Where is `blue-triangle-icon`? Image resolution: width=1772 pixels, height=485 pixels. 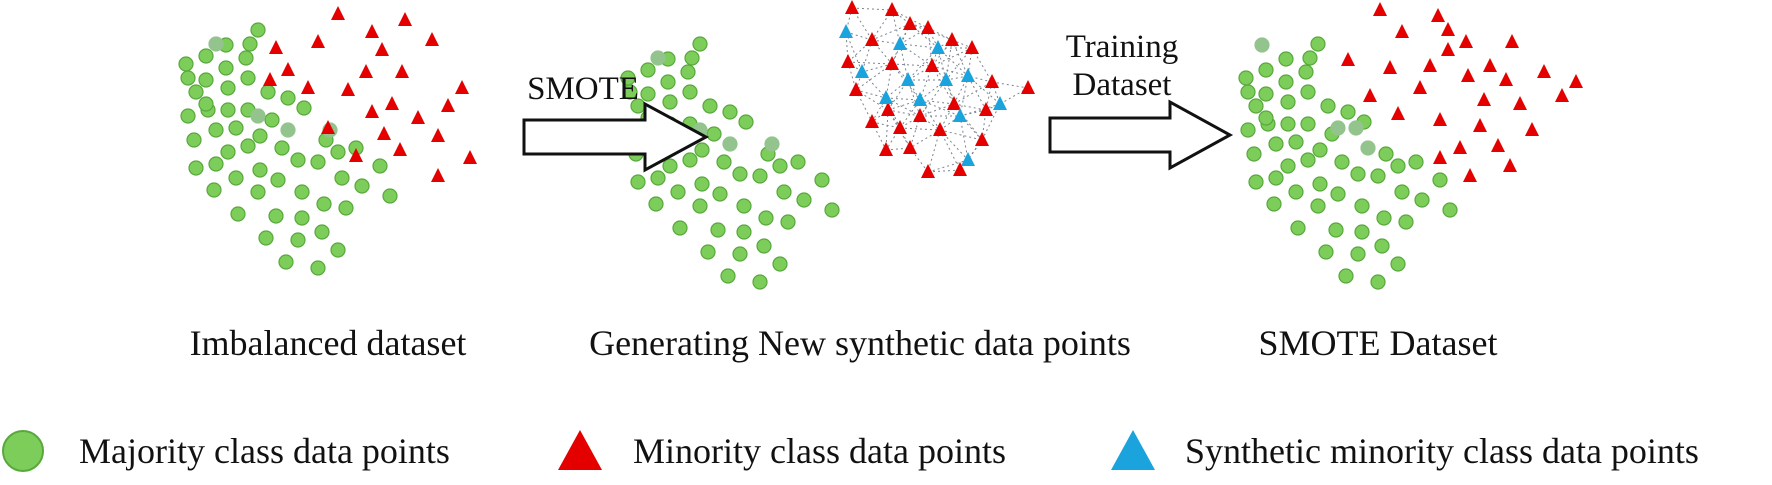 blue-triangle-icon is located at coordinates (1133, 450).